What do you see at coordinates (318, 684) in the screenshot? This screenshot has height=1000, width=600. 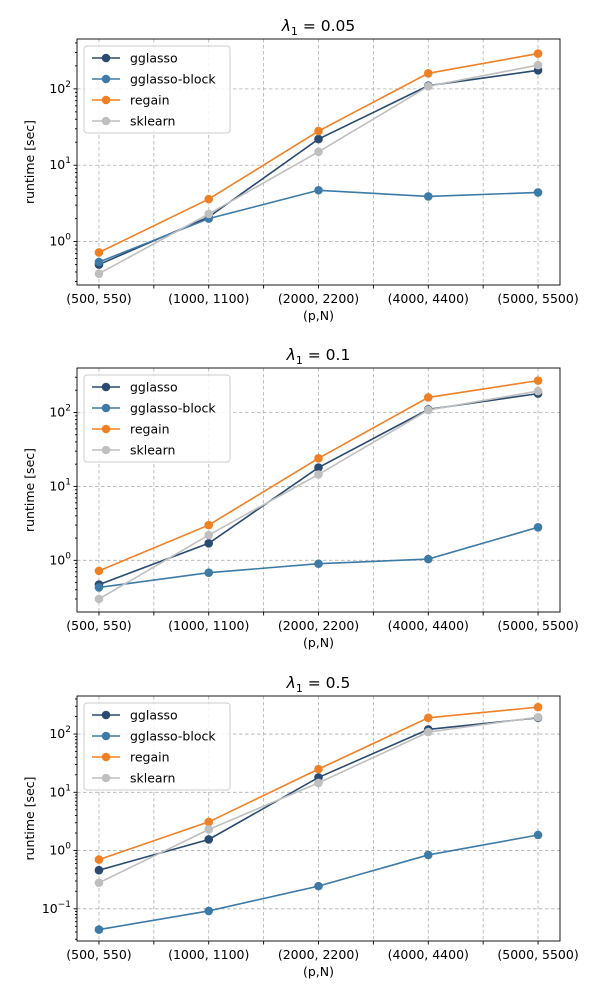 I see `chart-title: λ1 = 0.5` at bounding box center [318, 684].